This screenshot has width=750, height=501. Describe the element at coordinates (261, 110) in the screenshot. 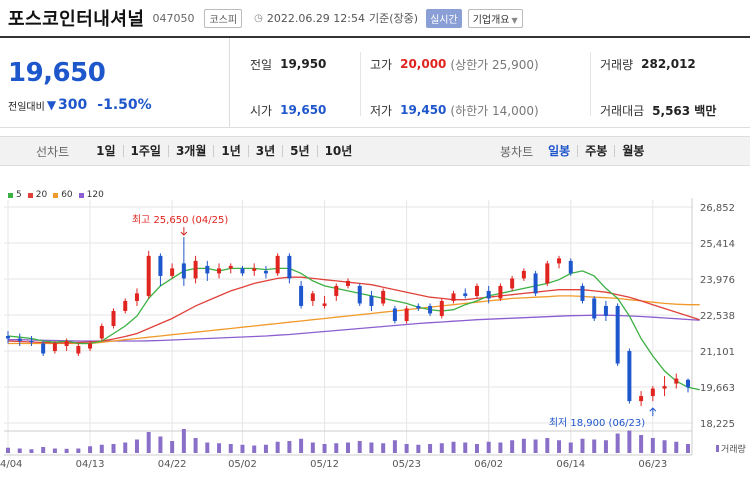

I see `open-label: 시가` at that location.